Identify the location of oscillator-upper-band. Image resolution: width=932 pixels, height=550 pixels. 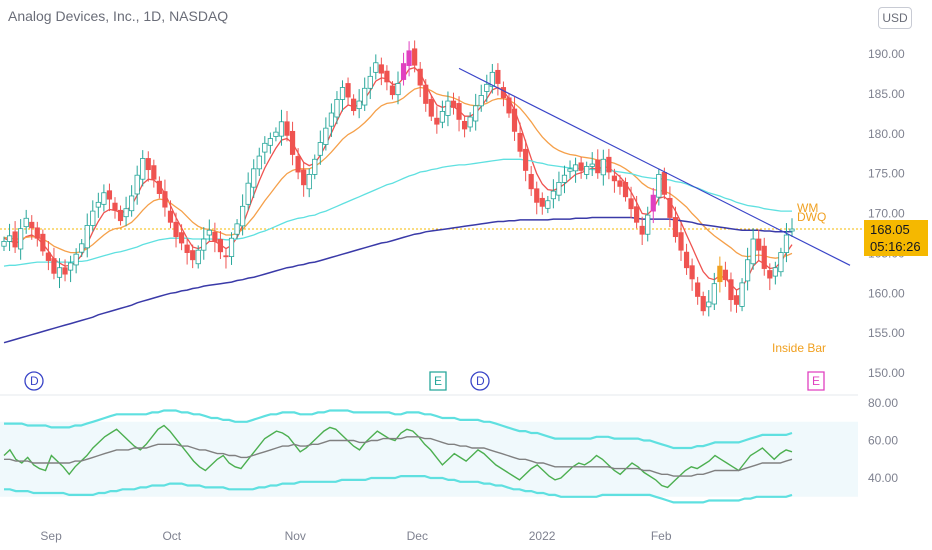
(398, 429).